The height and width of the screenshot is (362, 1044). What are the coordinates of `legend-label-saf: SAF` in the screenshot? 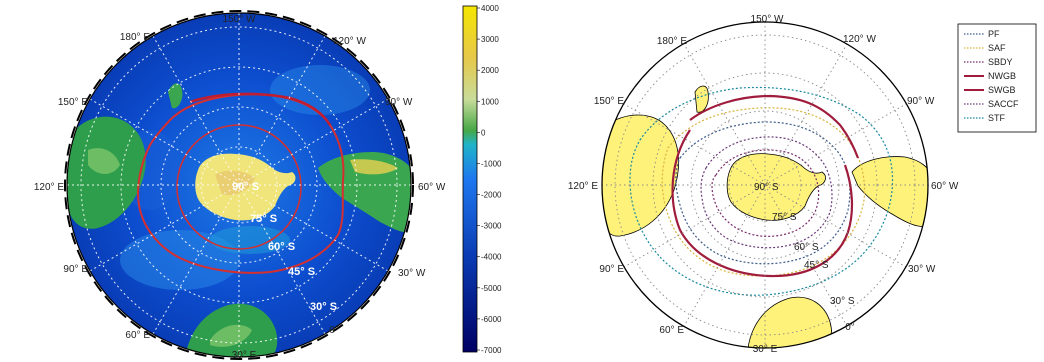 It's located at (997, 48).